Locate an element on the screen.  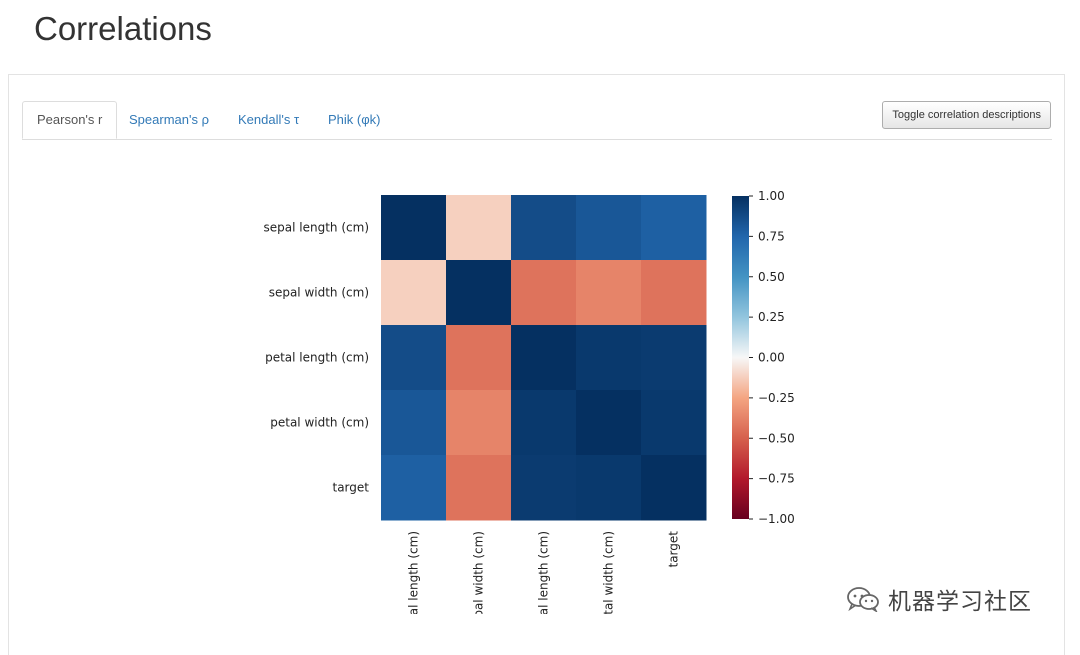
colorbar-ticks: 1.00 0.75 0.50 0.25 0.00 −0.25 −0.50 −0.75 −1.00 is located at coordinates (772, 357).